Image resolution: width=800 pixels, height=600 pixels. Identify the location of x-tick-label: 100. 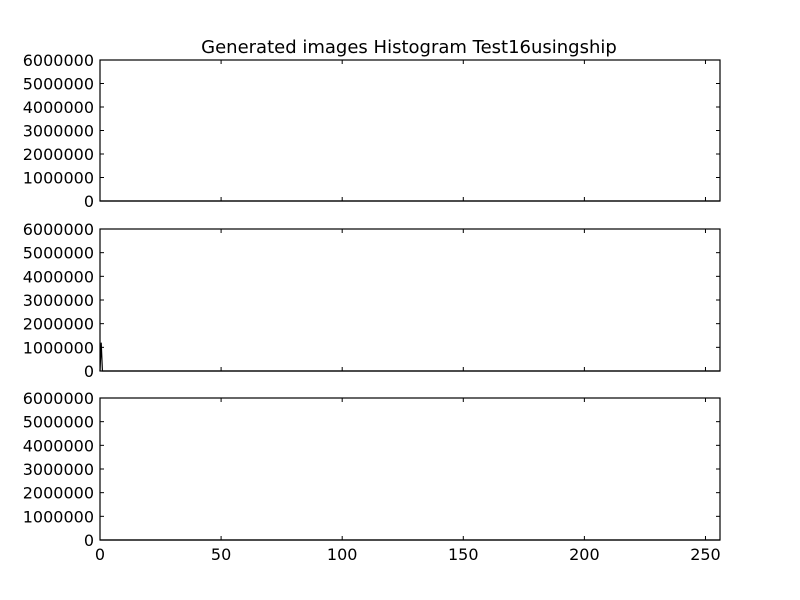
(342, 554).